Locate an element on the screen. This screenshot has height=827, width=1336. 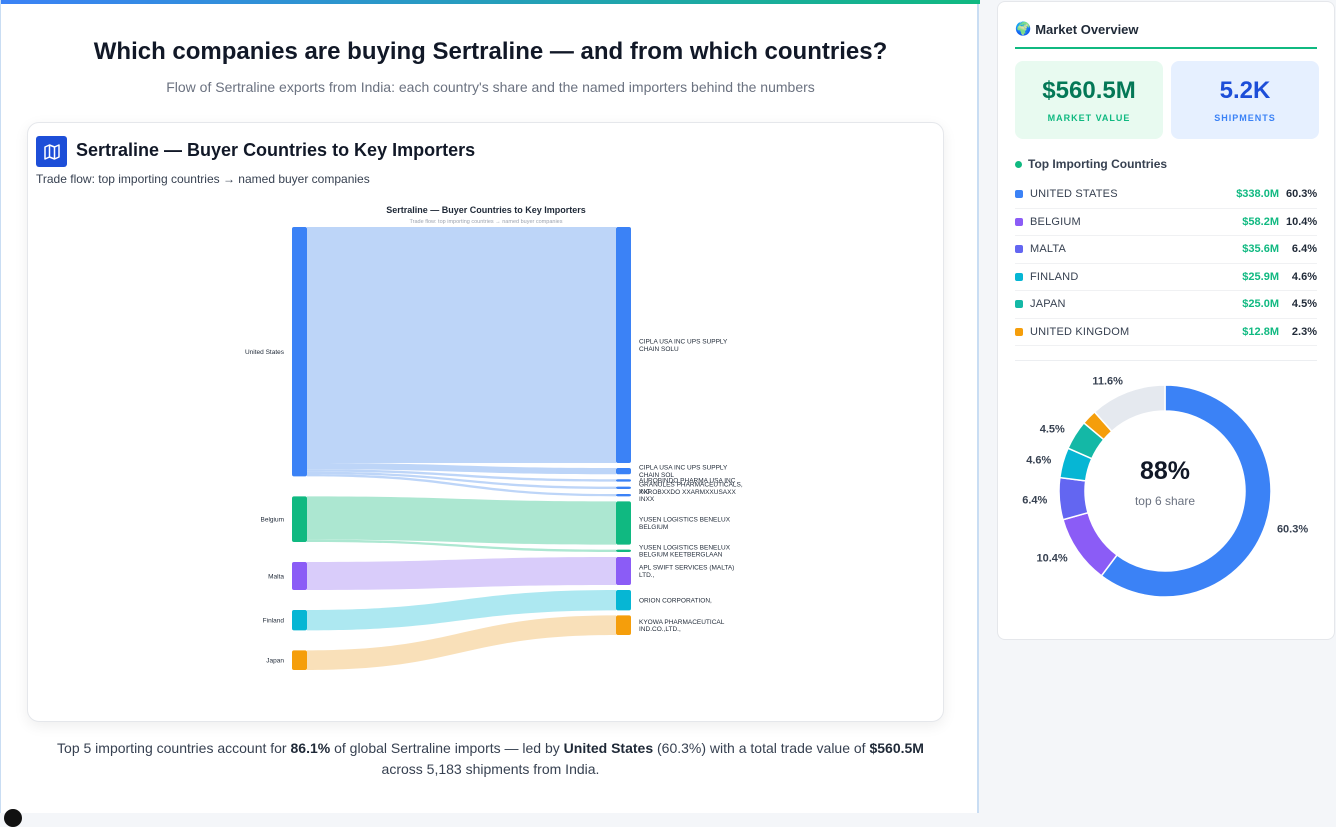
country-name: UNITED KINGDOM is located at coordinates (1080, 331).